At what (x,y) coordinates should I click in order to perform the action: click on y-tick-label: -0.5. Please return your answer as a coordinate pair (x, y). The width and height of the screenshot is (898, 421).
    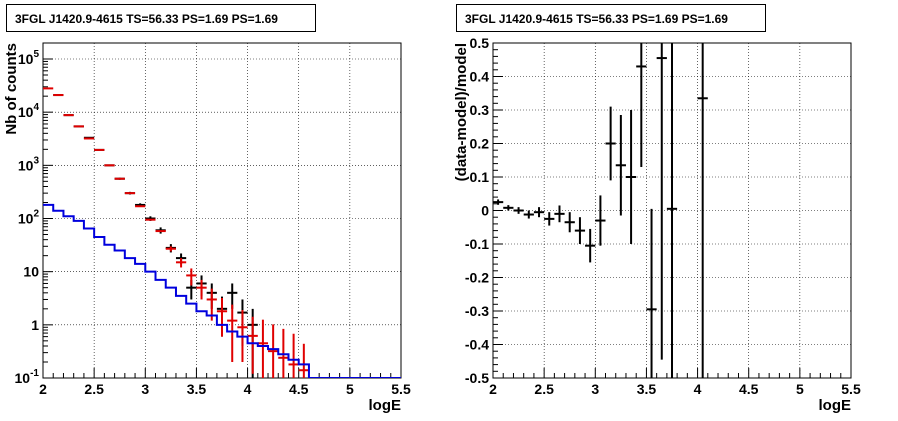
    Looking at the image, I should click on (477, 378).